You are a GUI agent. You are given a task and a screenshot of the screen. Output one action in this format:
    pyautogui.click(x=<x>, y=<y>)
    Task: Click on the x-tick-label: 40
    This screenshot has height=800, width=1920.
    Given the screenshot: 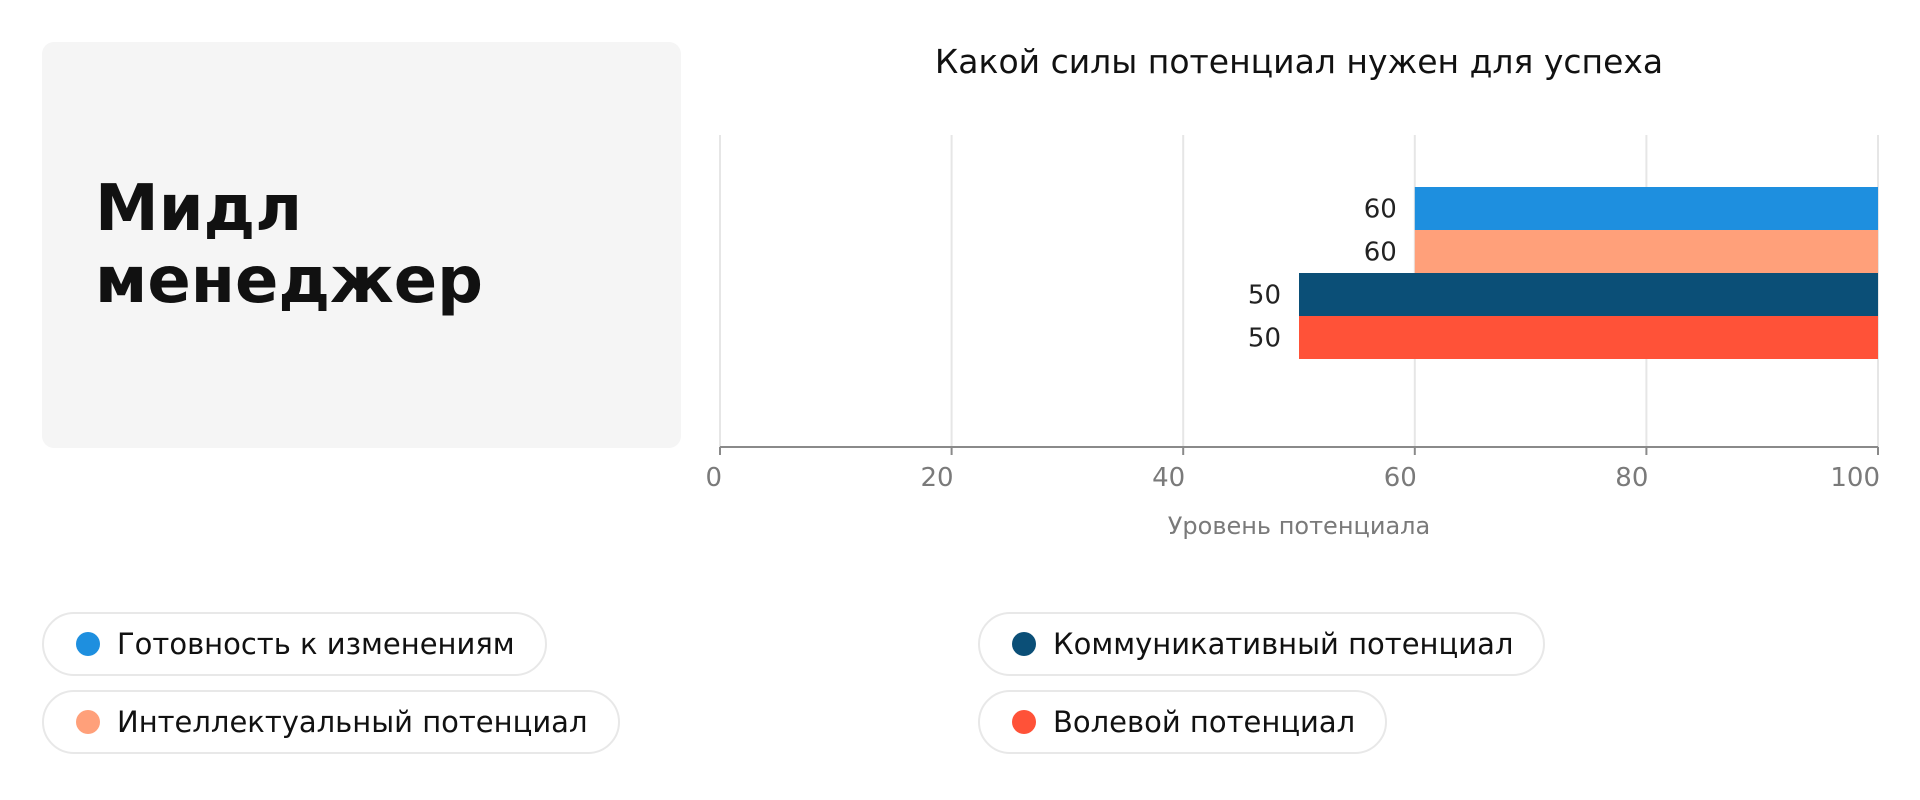 What is the action you would take?
    pyautogui.click(x=1168, y=478)
    